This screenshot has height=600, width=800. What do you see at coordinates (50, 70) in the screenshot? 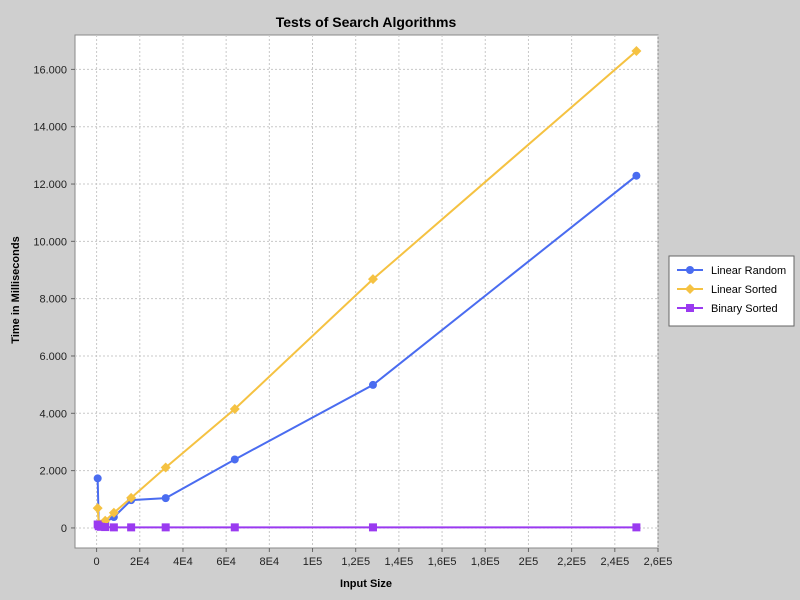
I see `y-tick-label: 16.000` at bounding box center [50, 70].